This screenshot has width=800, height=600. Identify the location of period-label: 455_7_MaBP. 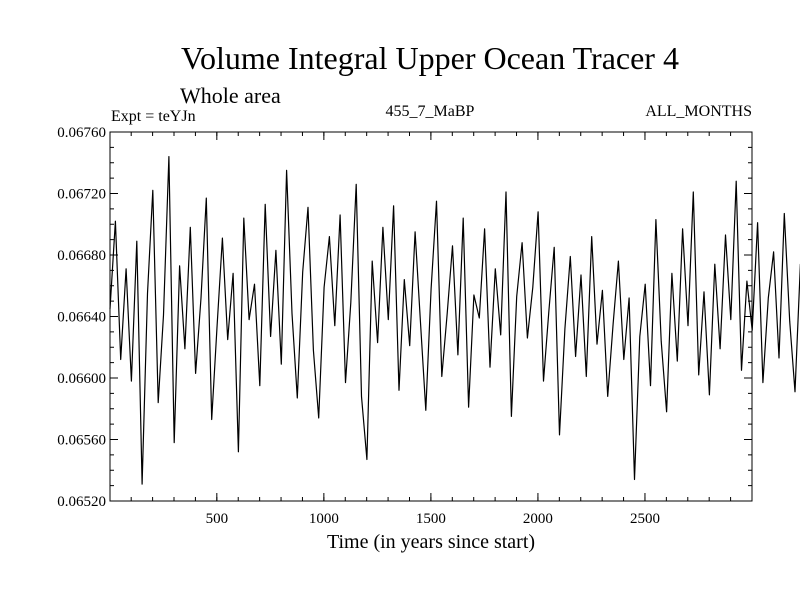
(430, 111).